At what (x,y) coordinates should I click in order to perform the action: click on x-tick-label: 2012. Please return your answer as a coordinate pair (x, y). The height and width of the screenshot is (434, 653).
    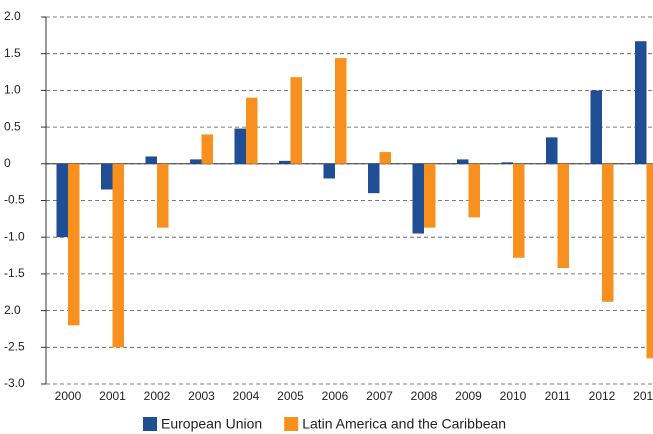
    Looking at the image, I should click on (602, 396).